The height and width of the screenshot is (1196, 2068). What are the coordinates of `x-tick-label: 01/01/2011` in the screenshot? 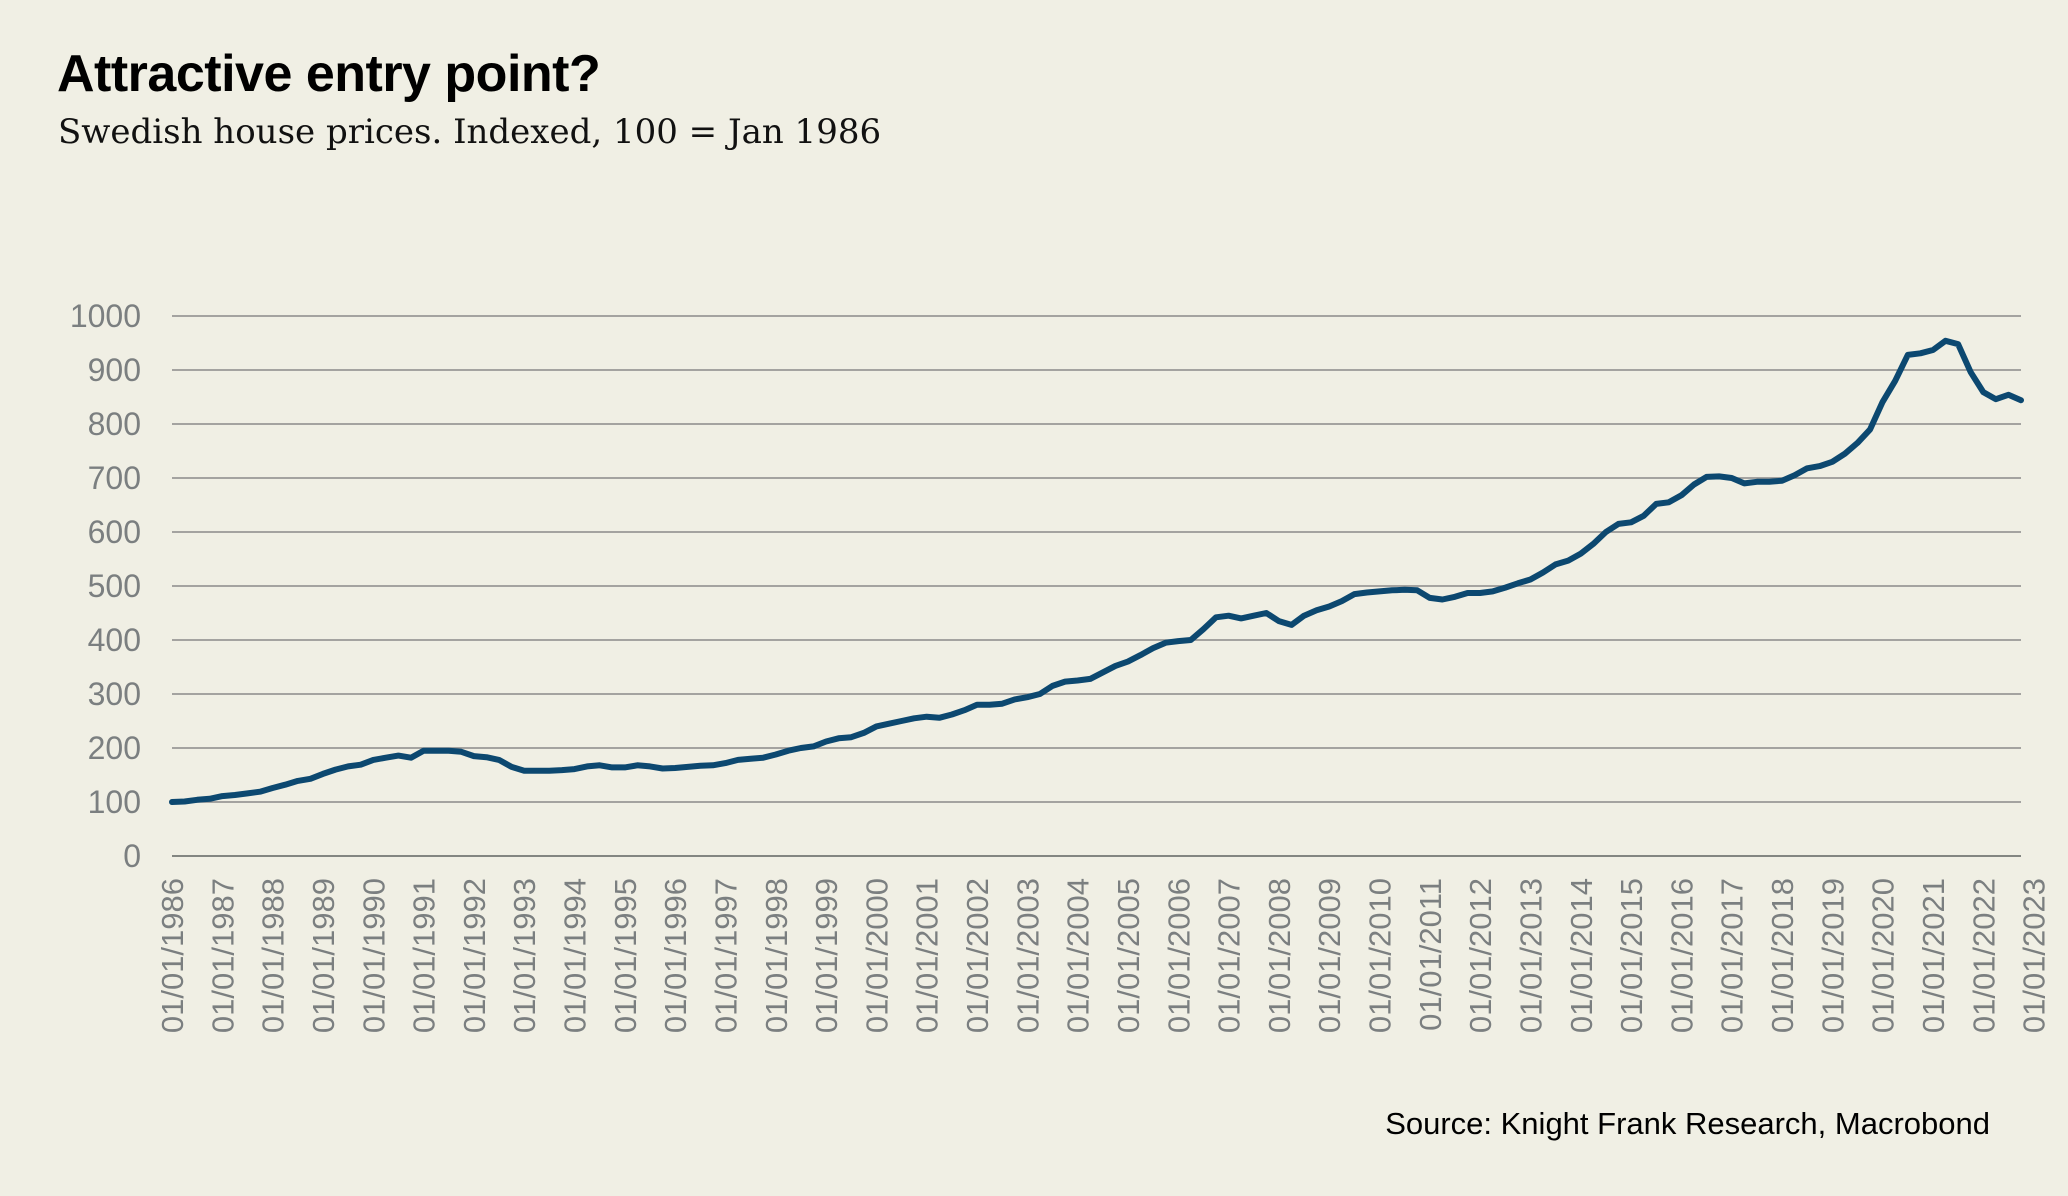 It's located at (1430, 954).